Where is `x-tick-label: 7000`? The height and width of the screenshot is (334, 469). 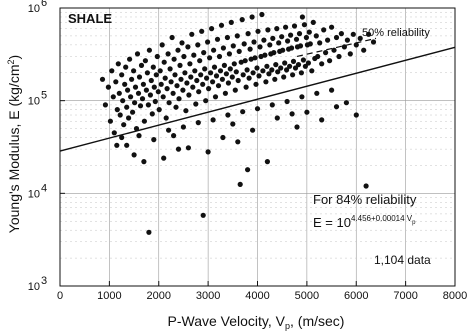 x-tick-label: 7000 is located at coordinates (405, 296).